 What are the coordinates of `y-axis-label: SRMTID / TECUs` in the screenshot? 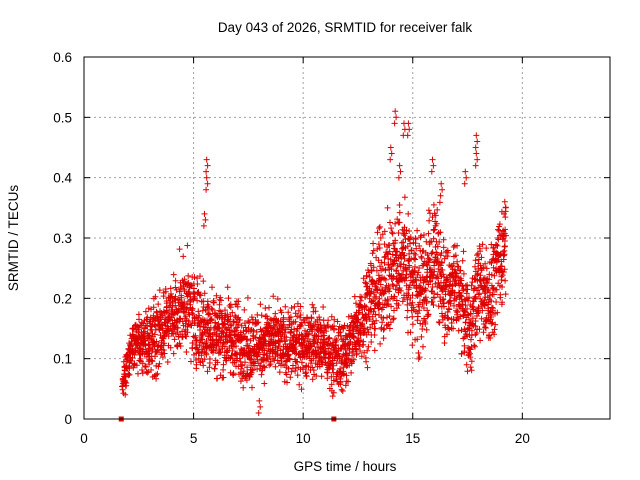 It's located at (13, 238).